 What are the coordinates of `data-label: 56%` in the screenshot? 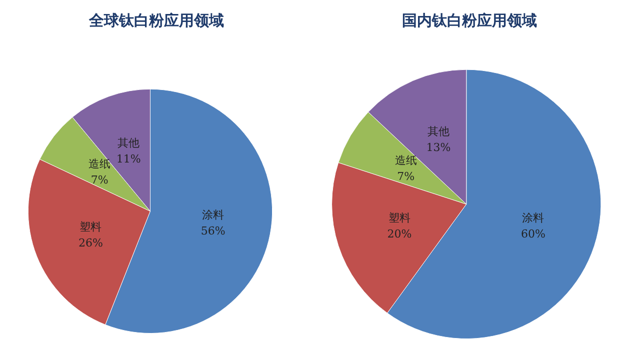 It's located at (213, 231).